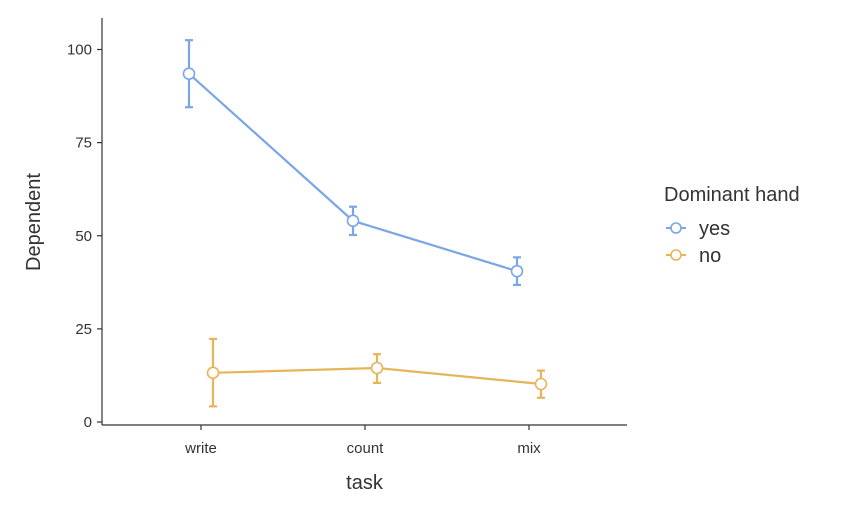 The image size is (856, 514). Describe the element at coordinates (529, 448) in the screenshot. I see `x-tick-label: mix` at that location.